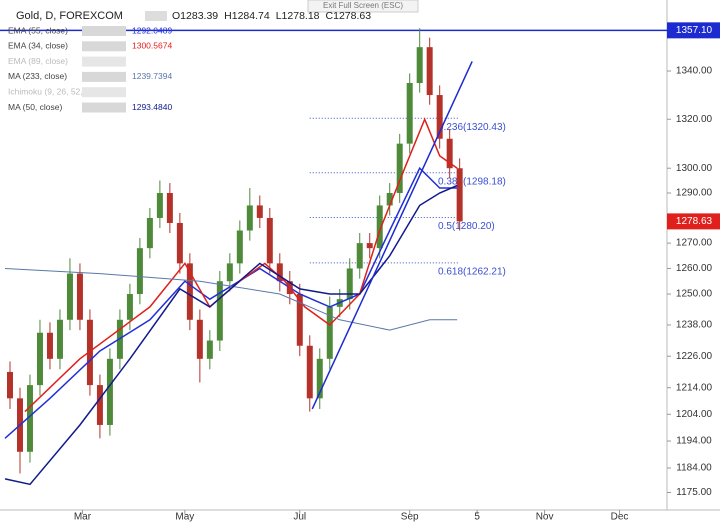  I want to click on price-line-label: 1357.10, so click(694, 30).